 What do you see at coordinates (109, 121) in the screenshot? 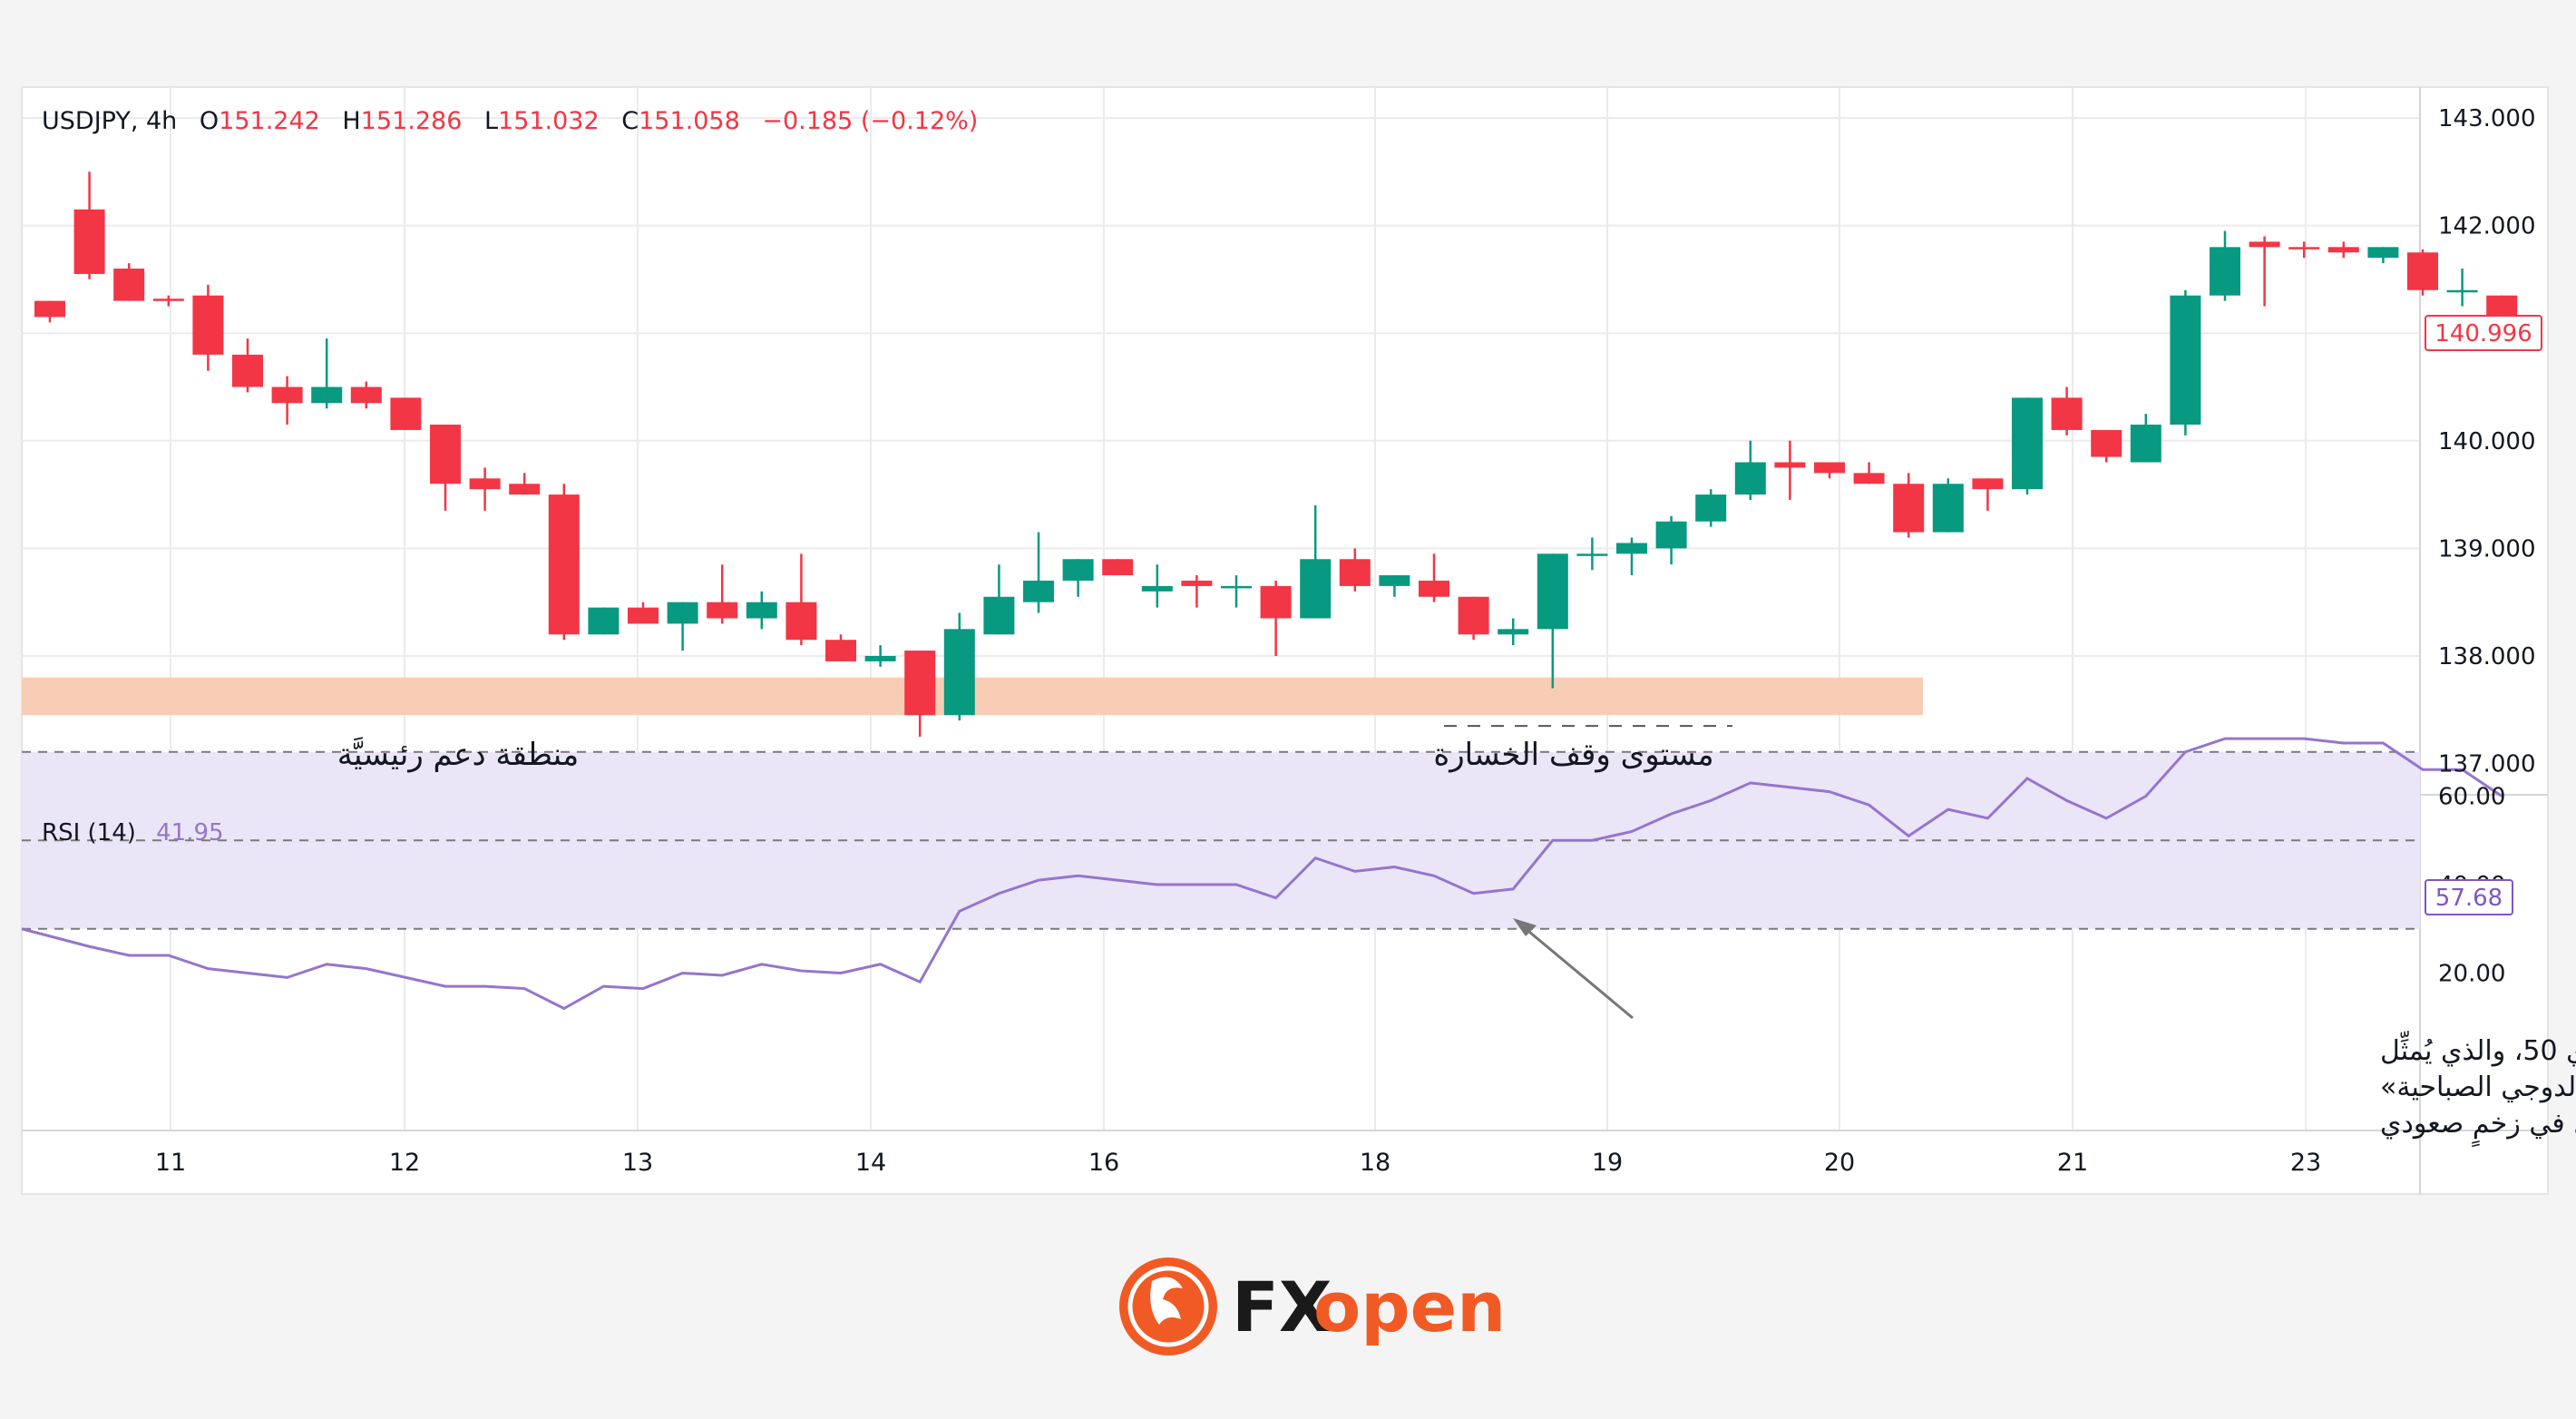
I see `symbol-label: USDJPY, 4h` at bounding box center [109, 121].